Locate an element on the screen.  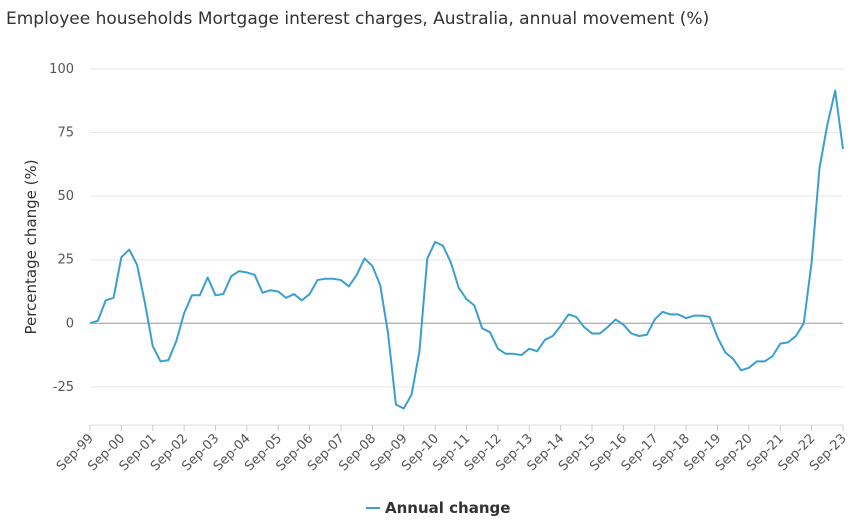
legend-label: Annual change is located at coordinates (447, 508).